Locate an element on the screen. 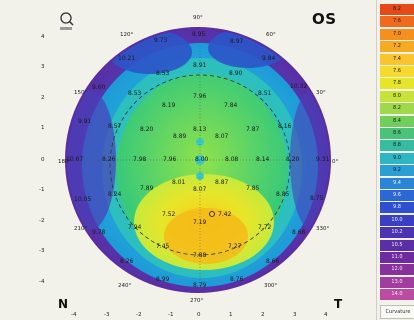  scale-swatch: 9.8 is located at coordinates (397, 208).